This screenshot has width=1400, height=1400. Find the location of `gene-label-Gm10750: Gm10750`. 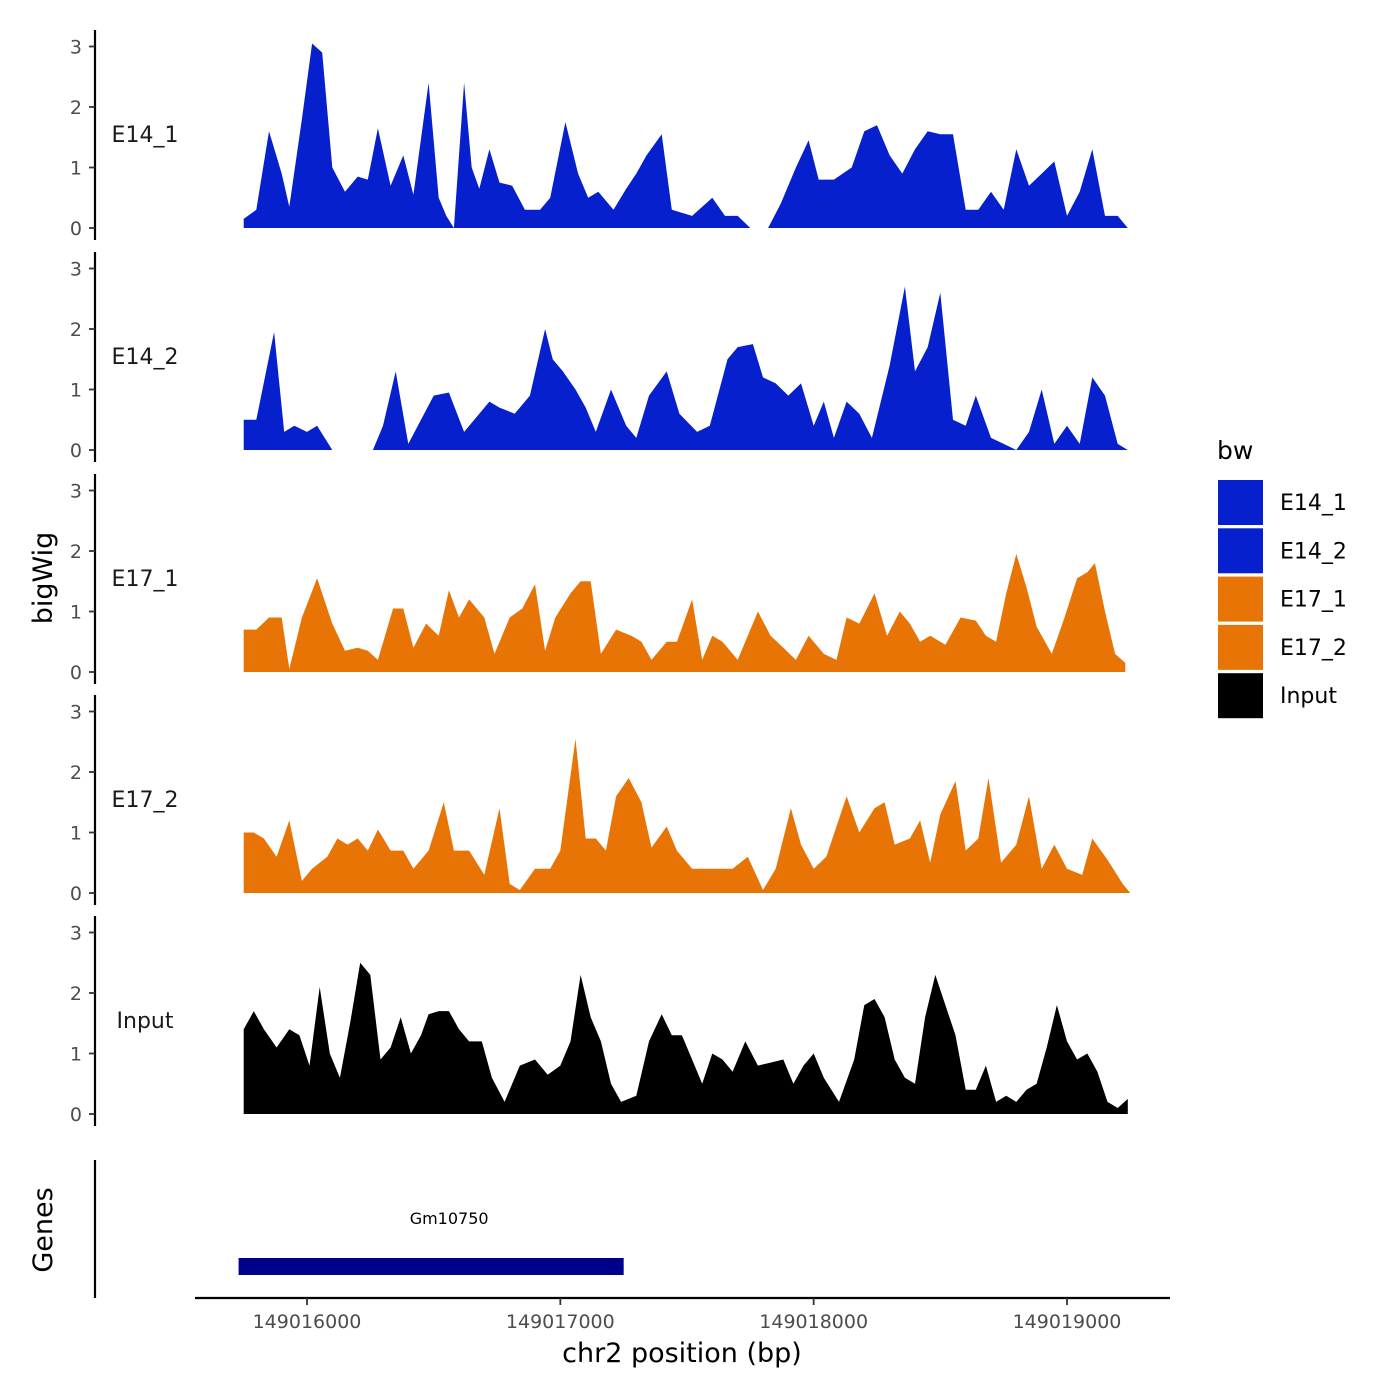

gene-label-Gm10750: Gm10750 is located at coordinates (449, 1218).